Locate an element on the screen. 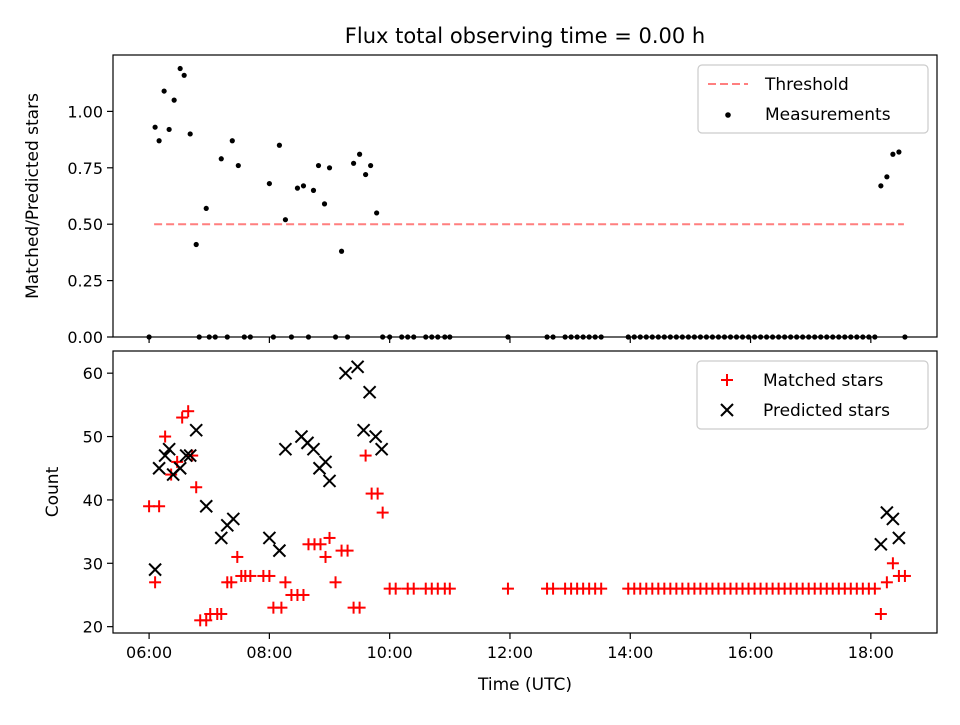  bottom-xtick-label: 10:00 is located at coordinates (390, 652).